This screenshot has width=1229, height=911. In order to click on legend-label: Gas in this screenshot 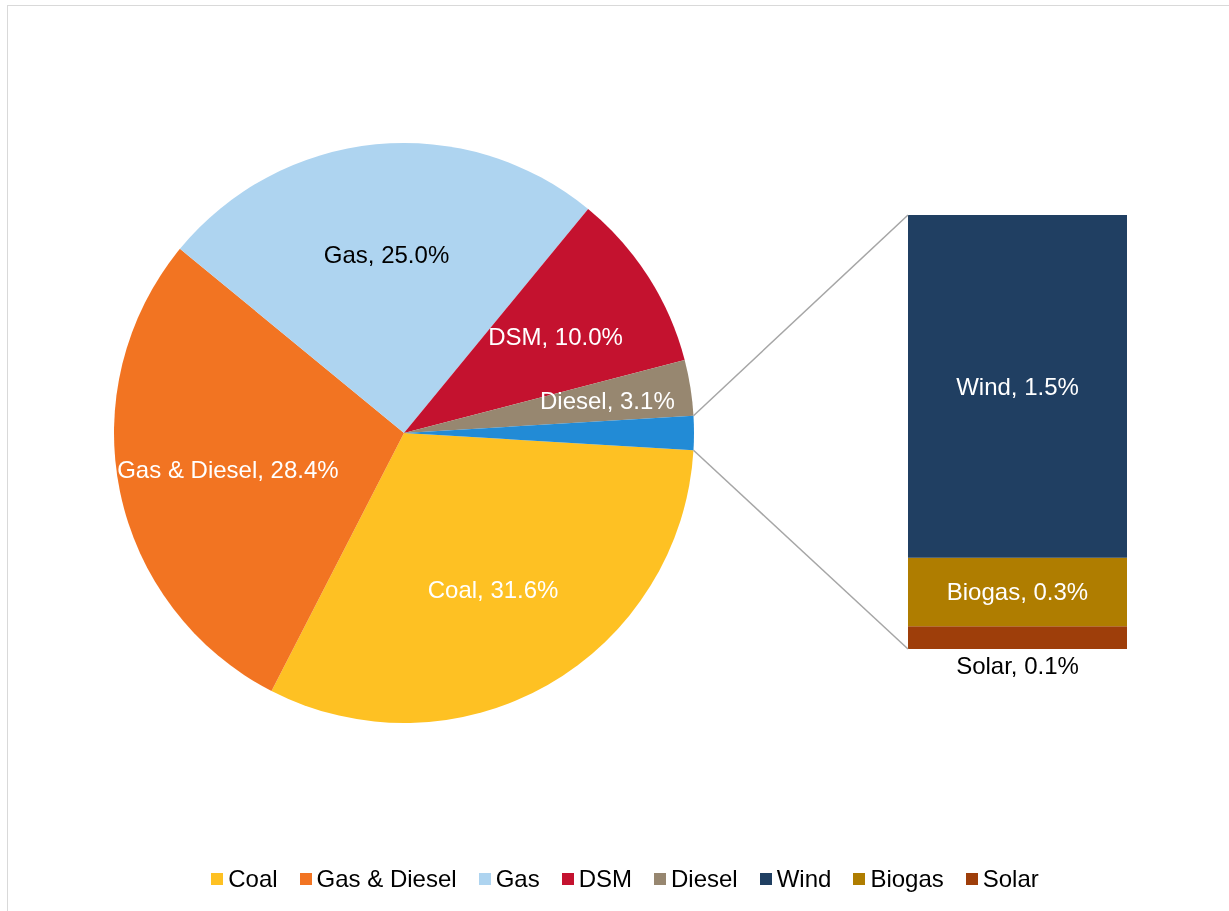, I will do `click(517, 879)`.